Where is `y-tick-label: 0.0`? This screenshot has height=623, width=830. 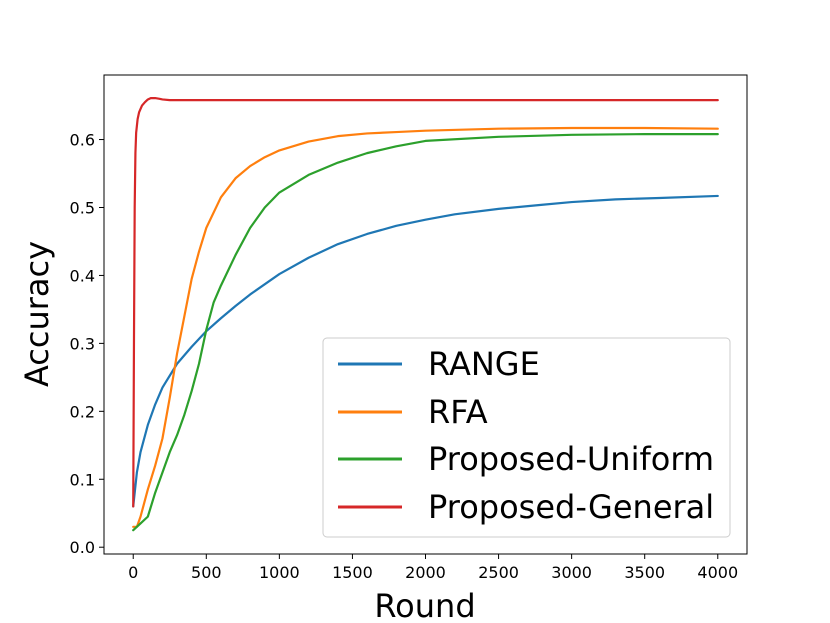 y-tick-label: 0.0 is located at coordinates (82, 547).